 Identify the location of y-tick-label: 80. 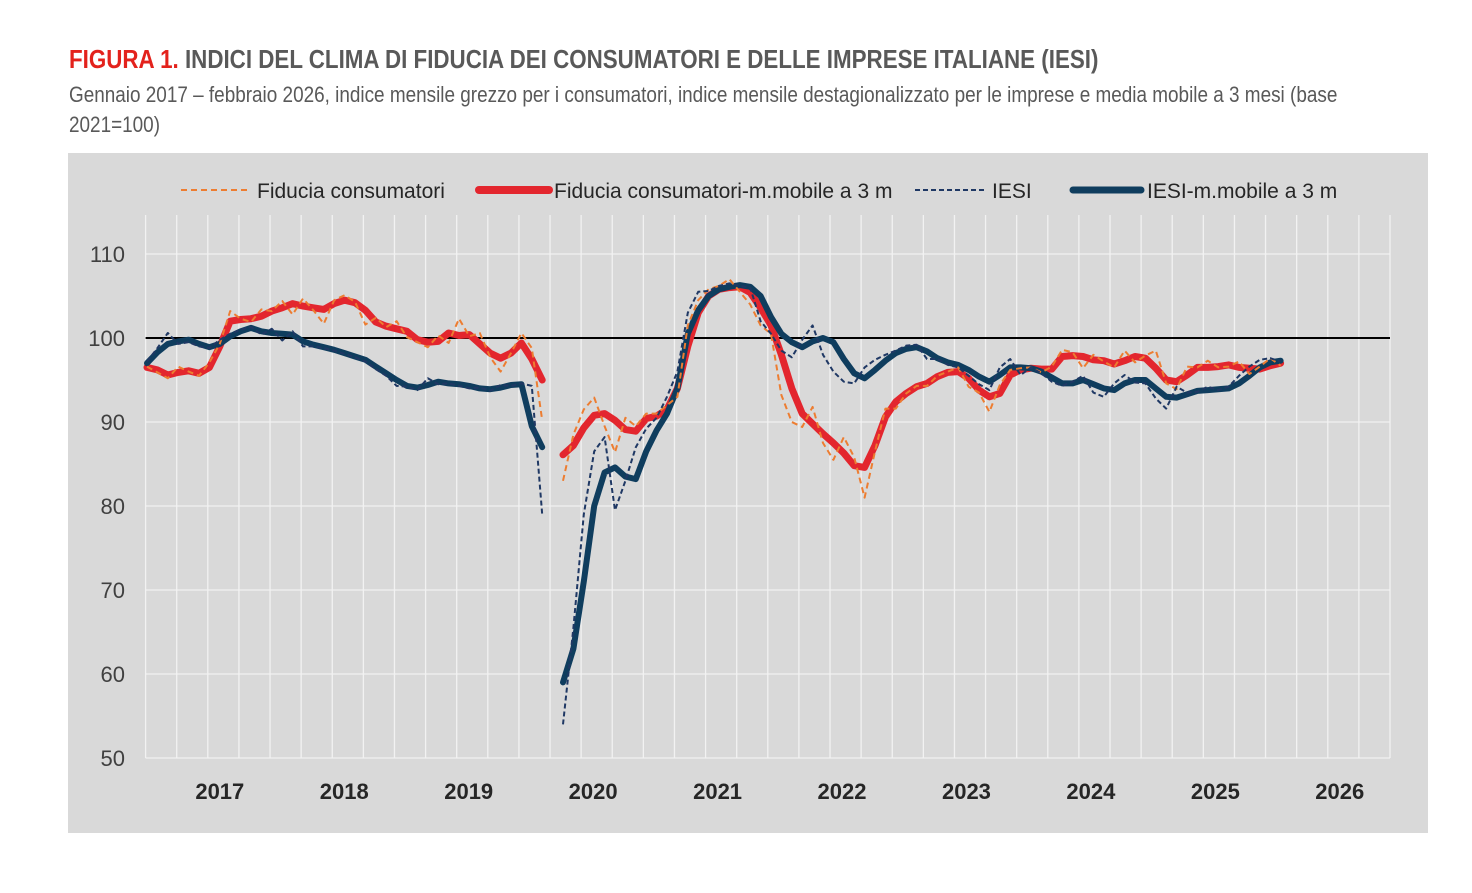
(113, 506).